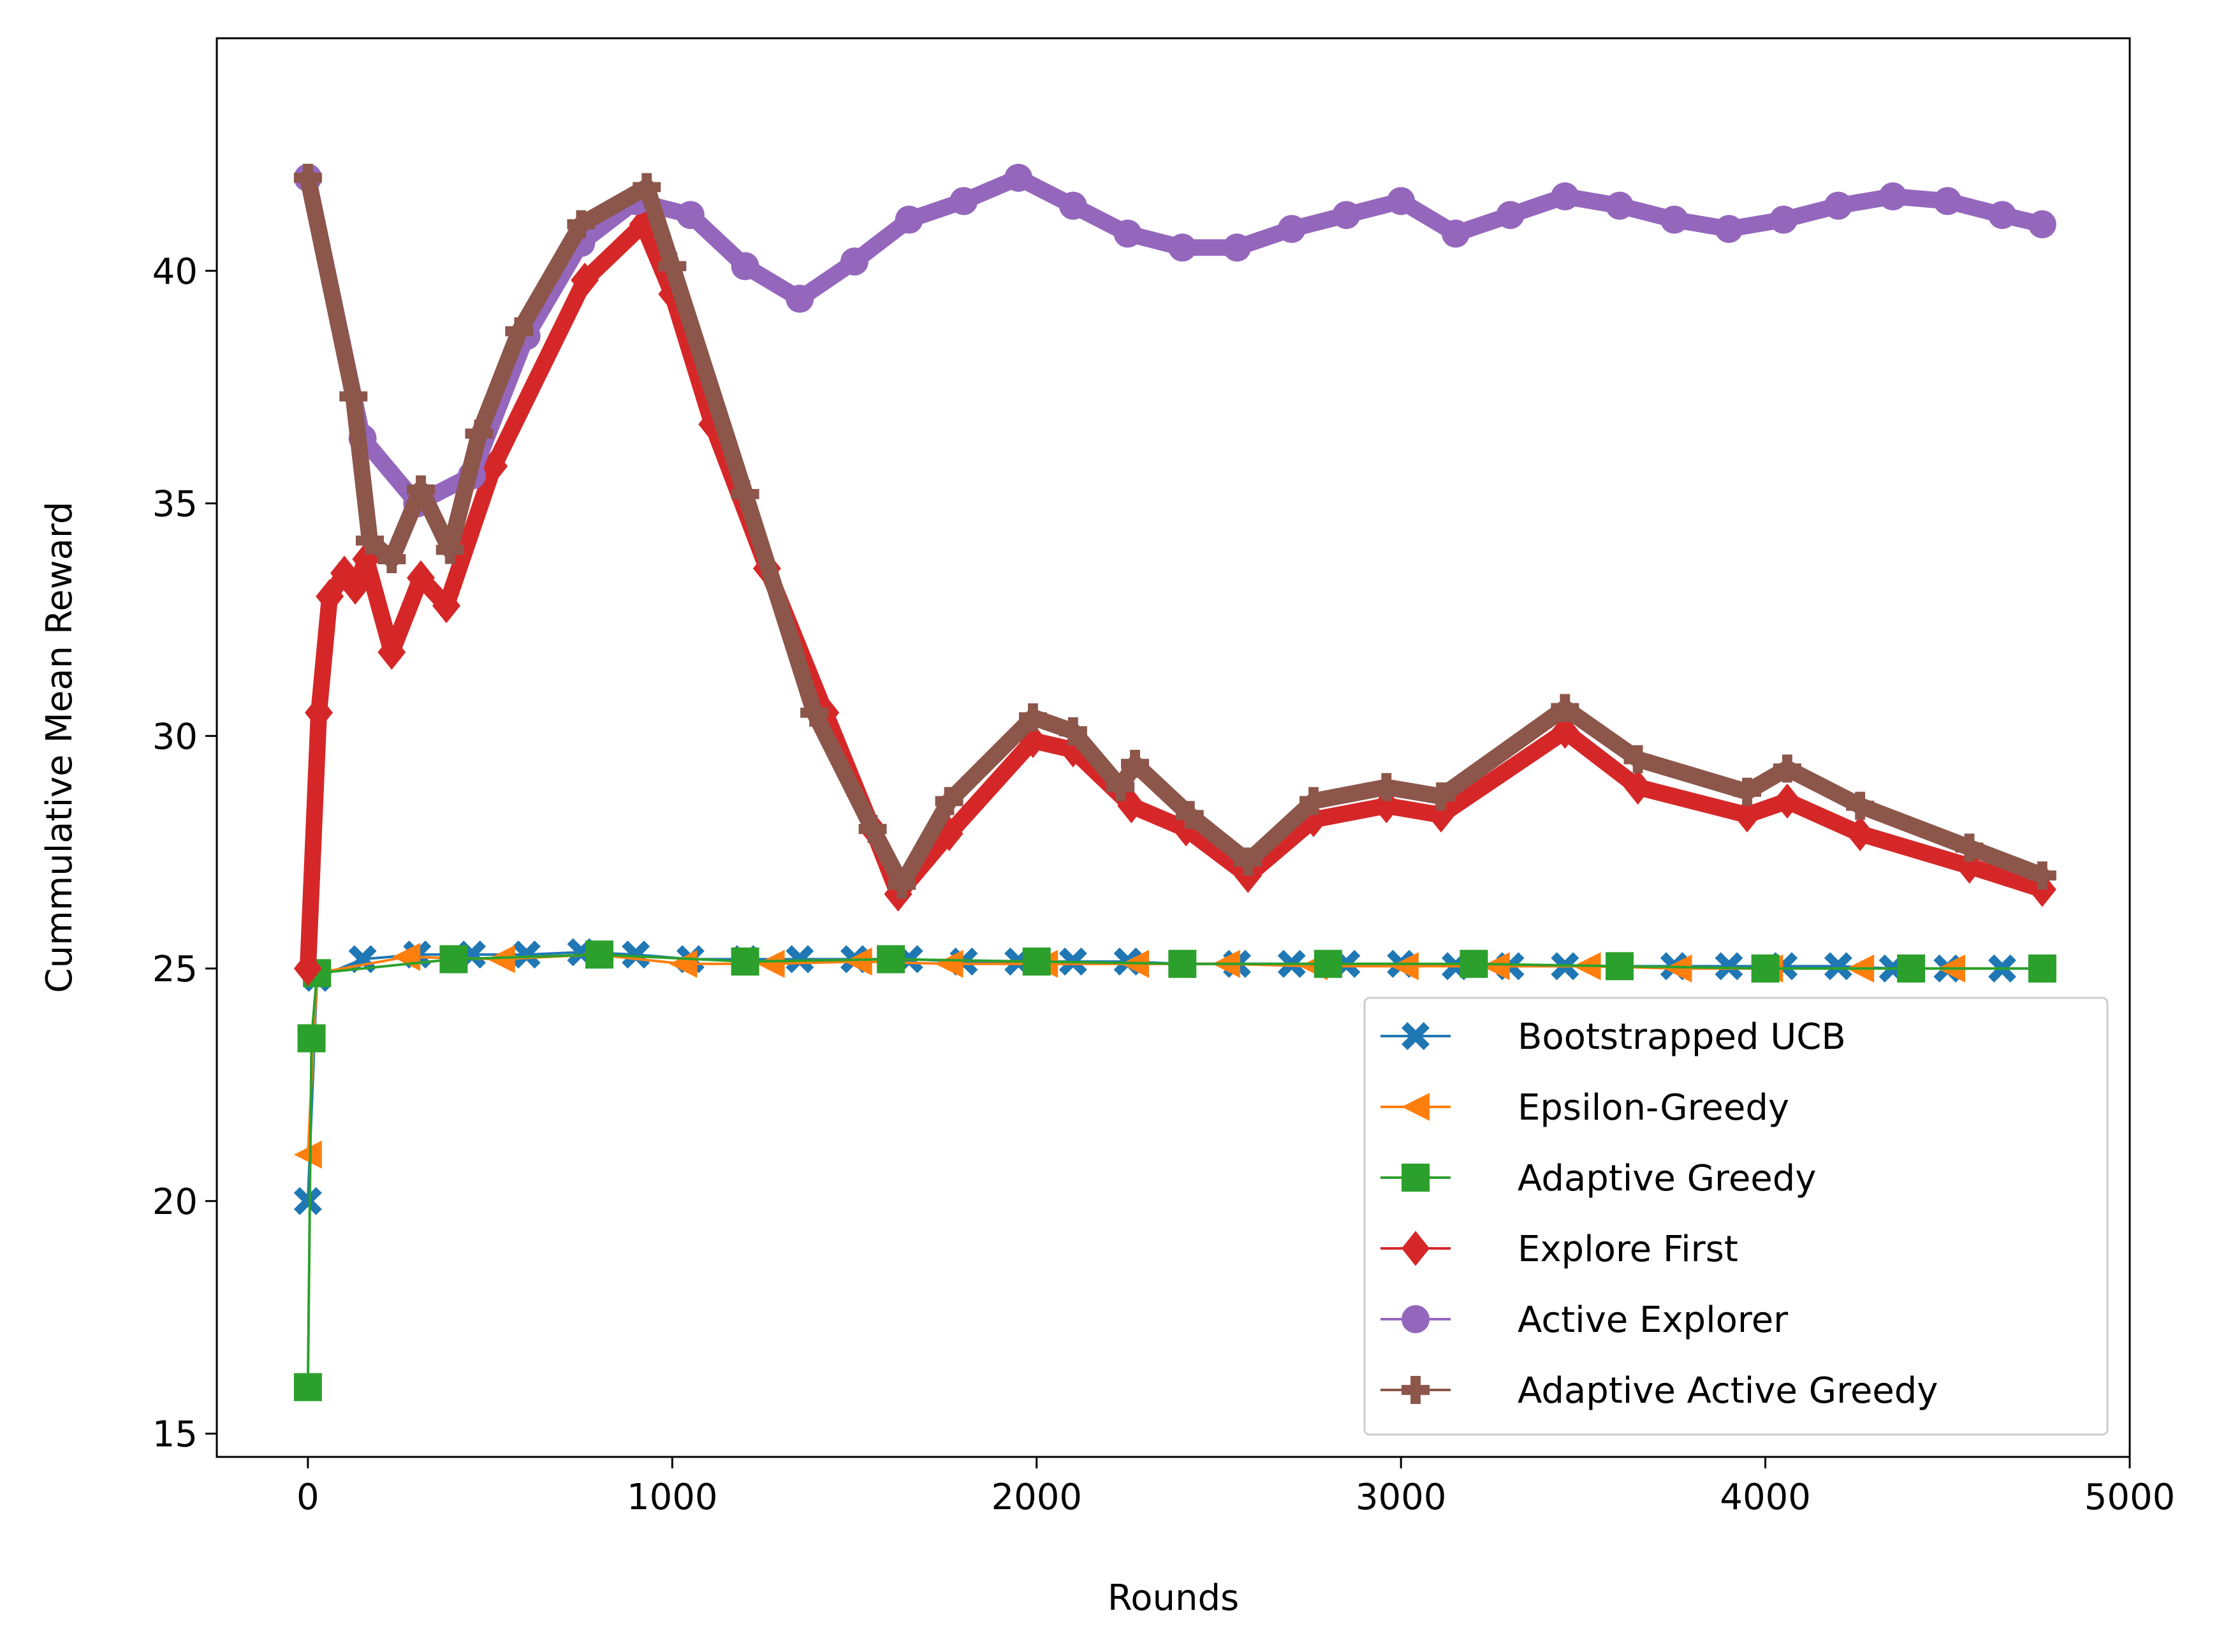 The width and height of the screenshot is (2219, 1652). I want to click on y-axis: 15 20 25 30 35 40, so click(184, 854).